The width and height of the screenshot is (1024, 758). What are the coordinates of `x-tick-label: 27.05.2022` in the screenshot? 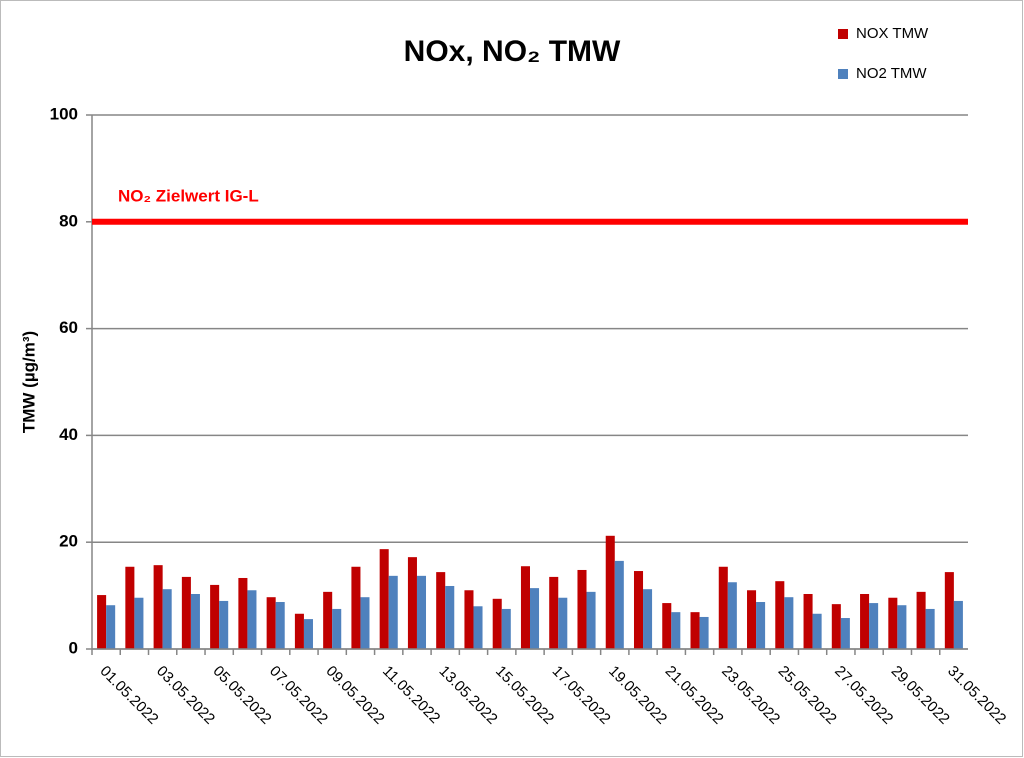 It's located at (863, 695).